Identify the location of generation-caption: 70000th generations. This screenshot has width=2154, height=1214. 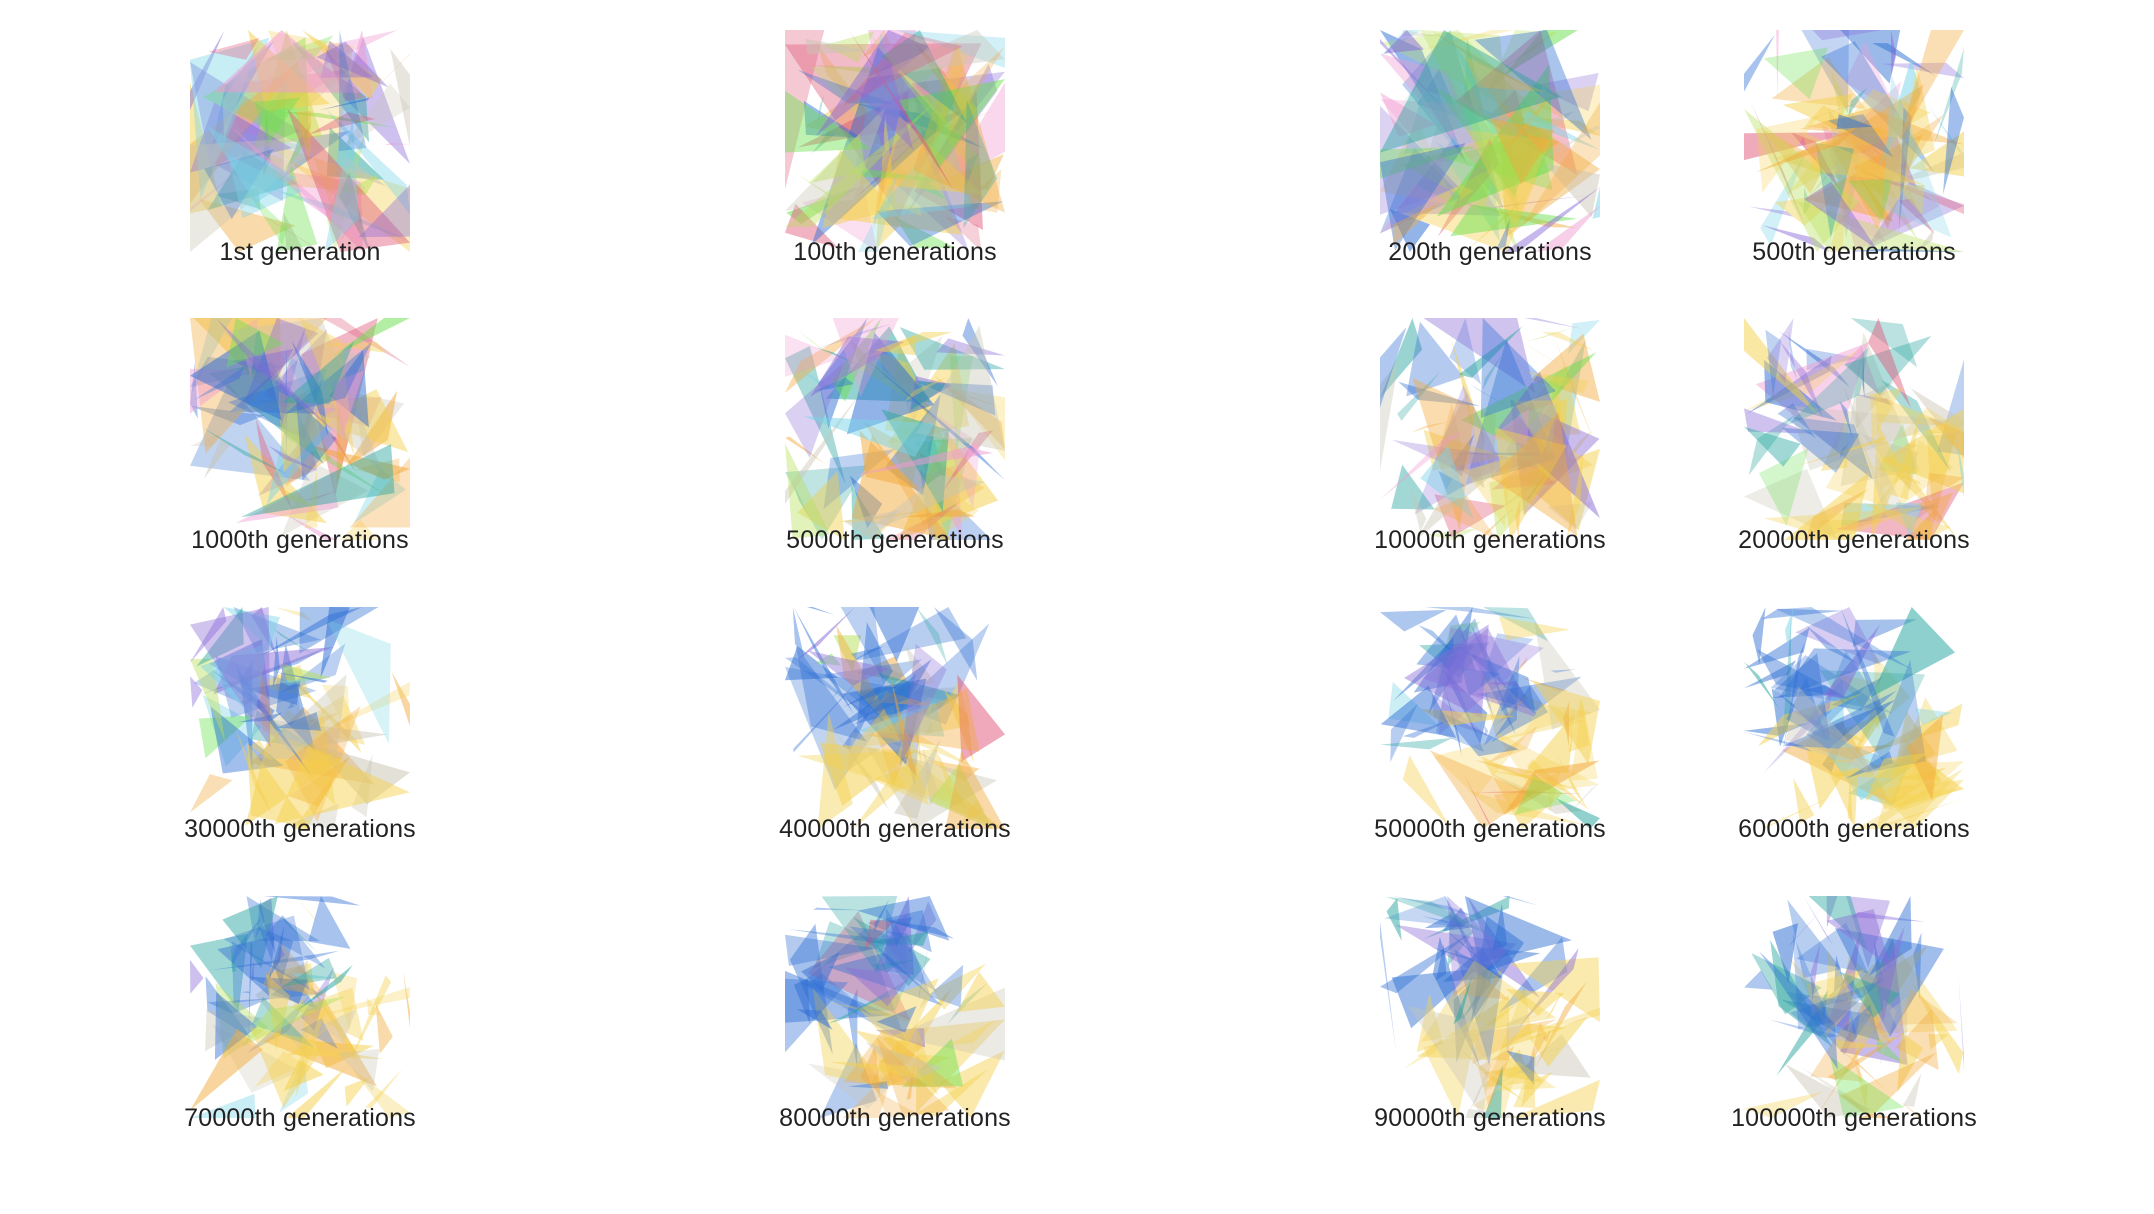
(300, 1118).